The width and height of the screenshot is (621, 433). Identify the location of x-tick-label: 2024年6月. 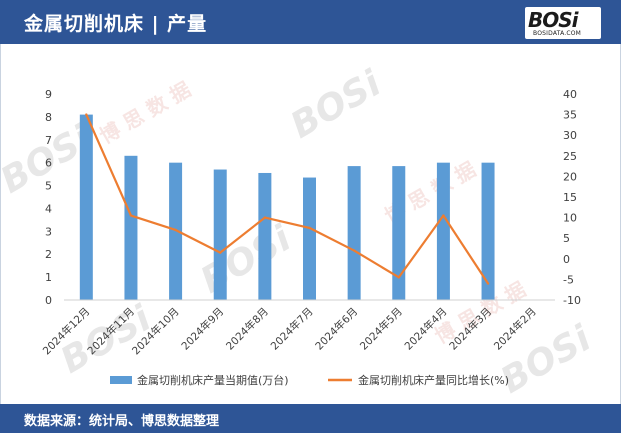
(337, 329).